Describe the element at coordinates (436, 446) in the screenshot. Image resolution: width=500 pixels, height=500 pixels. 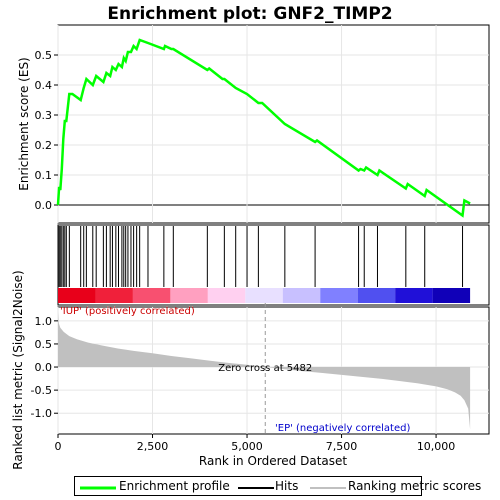
I see `x-tick-label: 10,000` at that location.